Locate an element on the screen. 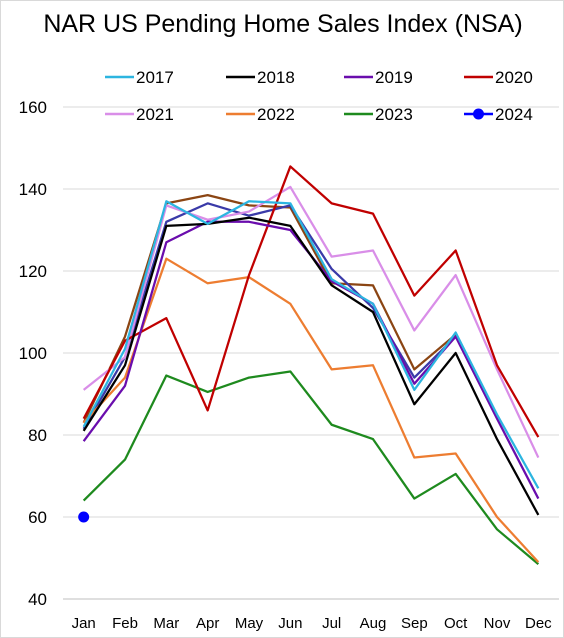  x-tick-label: Nov is located at coordinates (497, 623).